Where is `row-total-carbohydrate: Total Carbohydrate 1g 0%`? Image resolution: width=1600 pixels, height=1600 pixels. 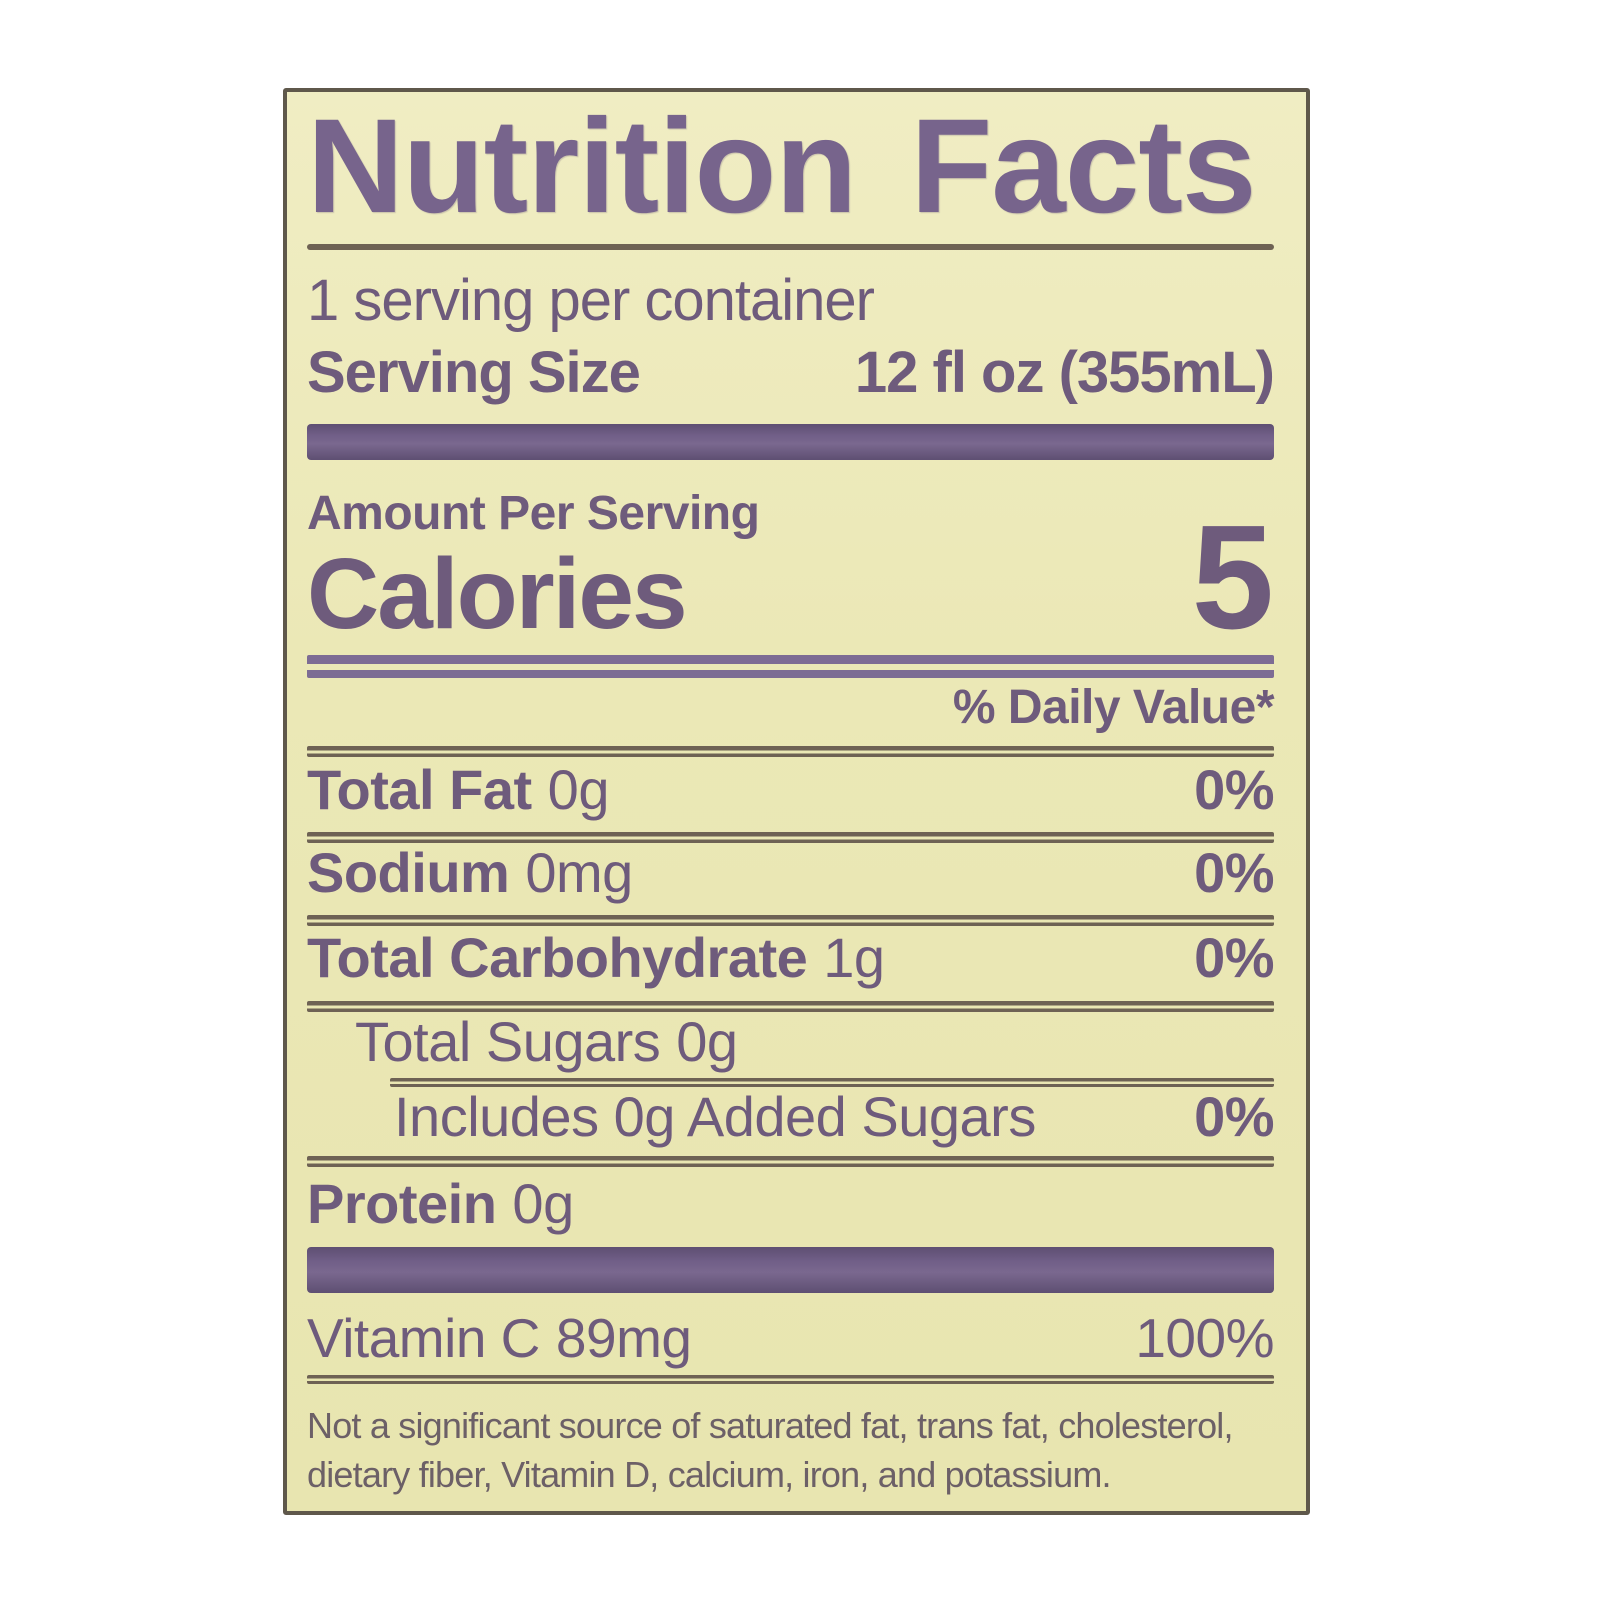
row-total-carbohydrate: Total Carbohydrate 1g 0% is located at coordinates (790, 958).